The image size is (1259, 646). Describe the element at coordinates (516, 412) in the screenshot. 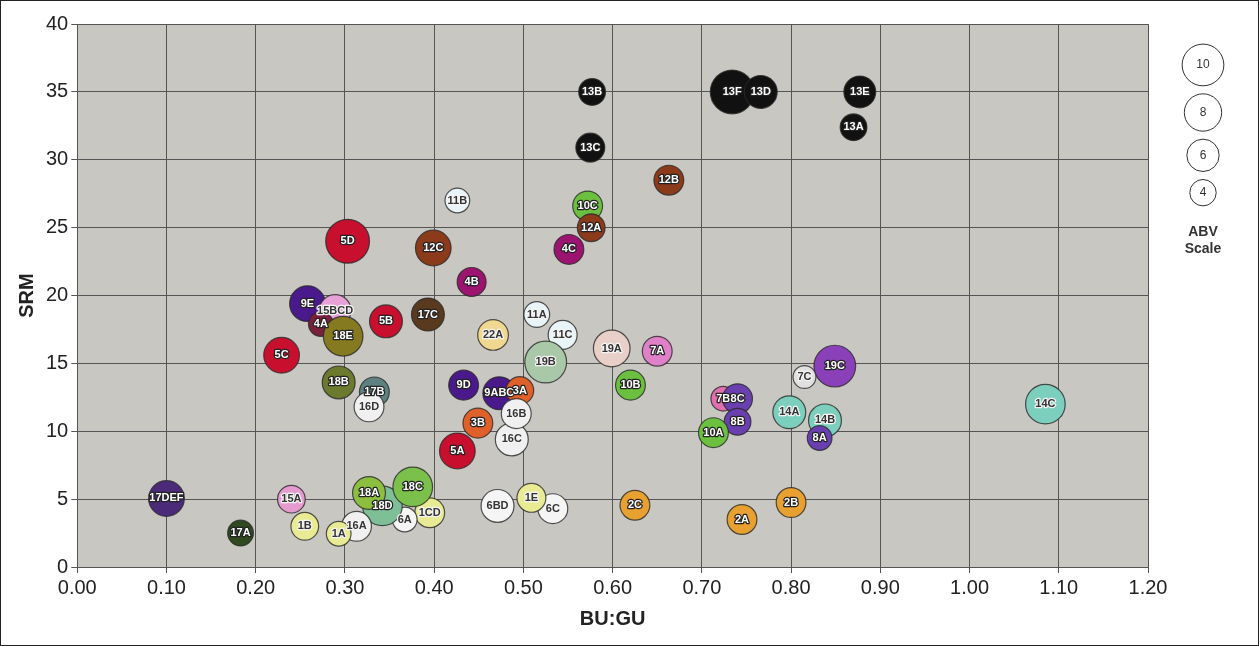

I see `annotation: 16B` at that location.